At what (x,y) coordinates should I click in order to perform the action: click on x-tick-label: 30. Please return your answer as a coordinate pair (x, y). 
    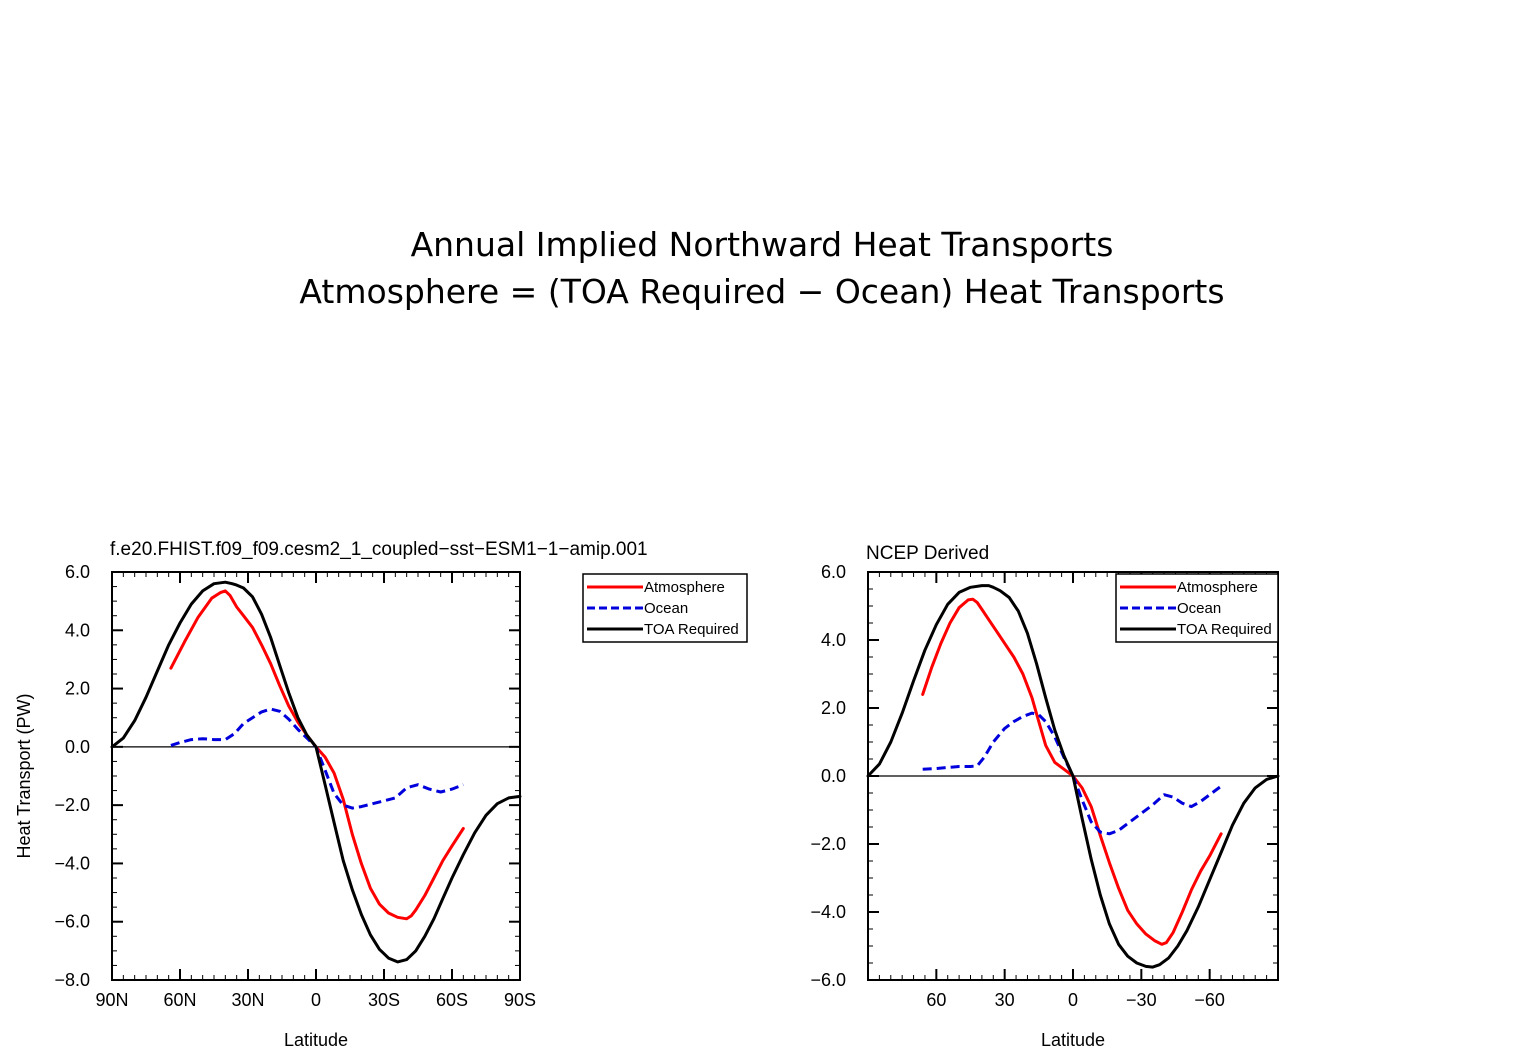
    Looking at the image, I should click on (1005, 1000).